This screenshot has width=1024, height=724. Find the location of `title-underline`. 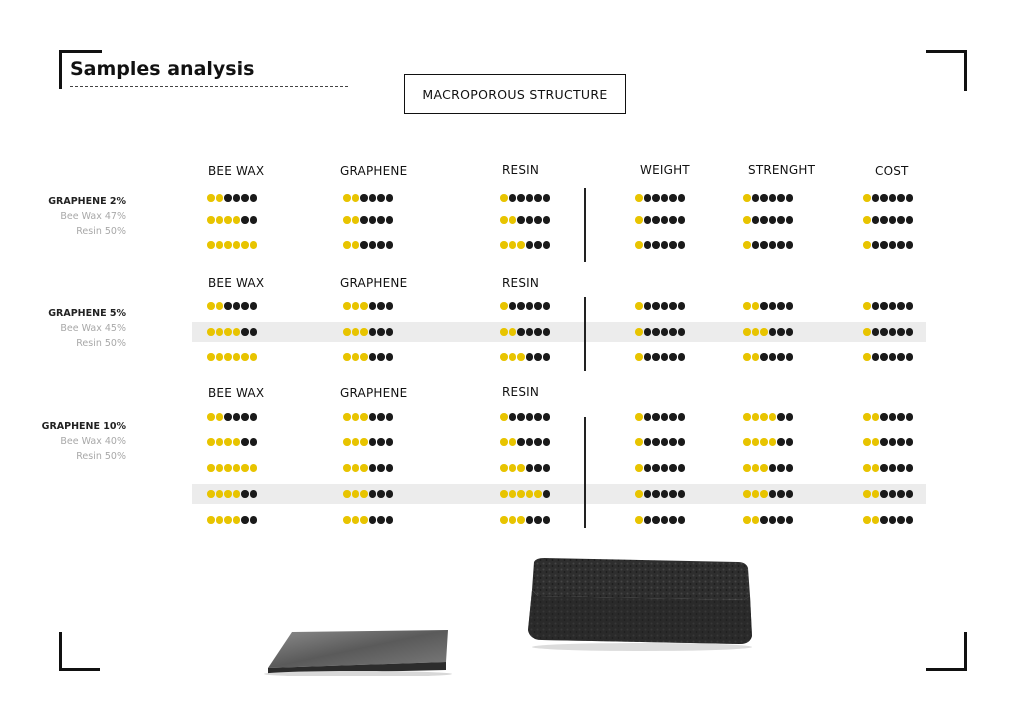

title-underline is located at coordinates (209, 86).